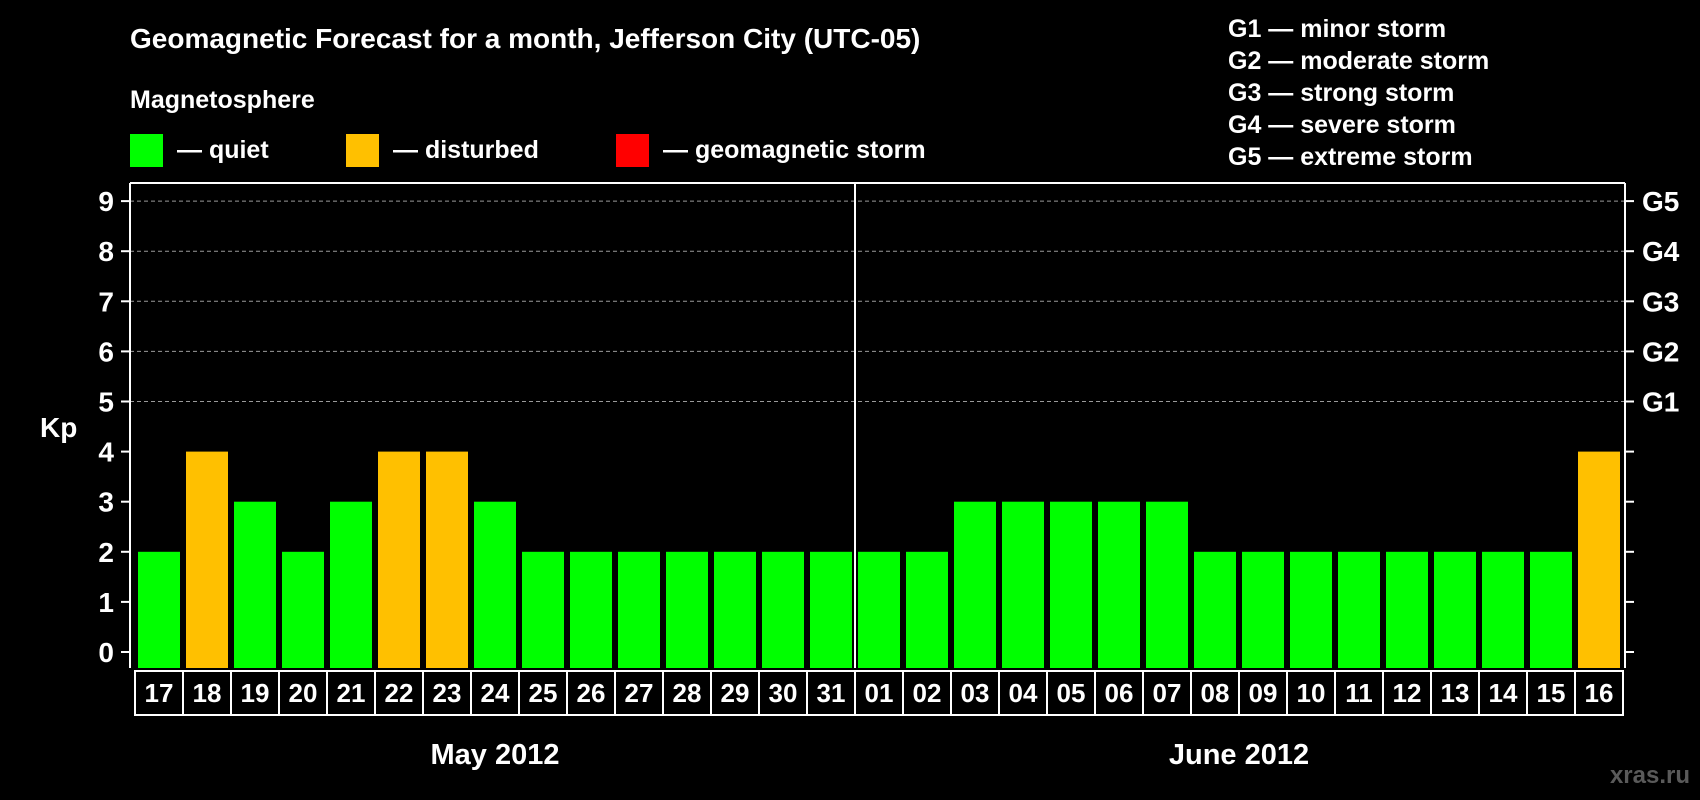 The width and height of the screenshot is (1700, 800). I want to click on legend-label-1: — disturbed, so click(466, 150).